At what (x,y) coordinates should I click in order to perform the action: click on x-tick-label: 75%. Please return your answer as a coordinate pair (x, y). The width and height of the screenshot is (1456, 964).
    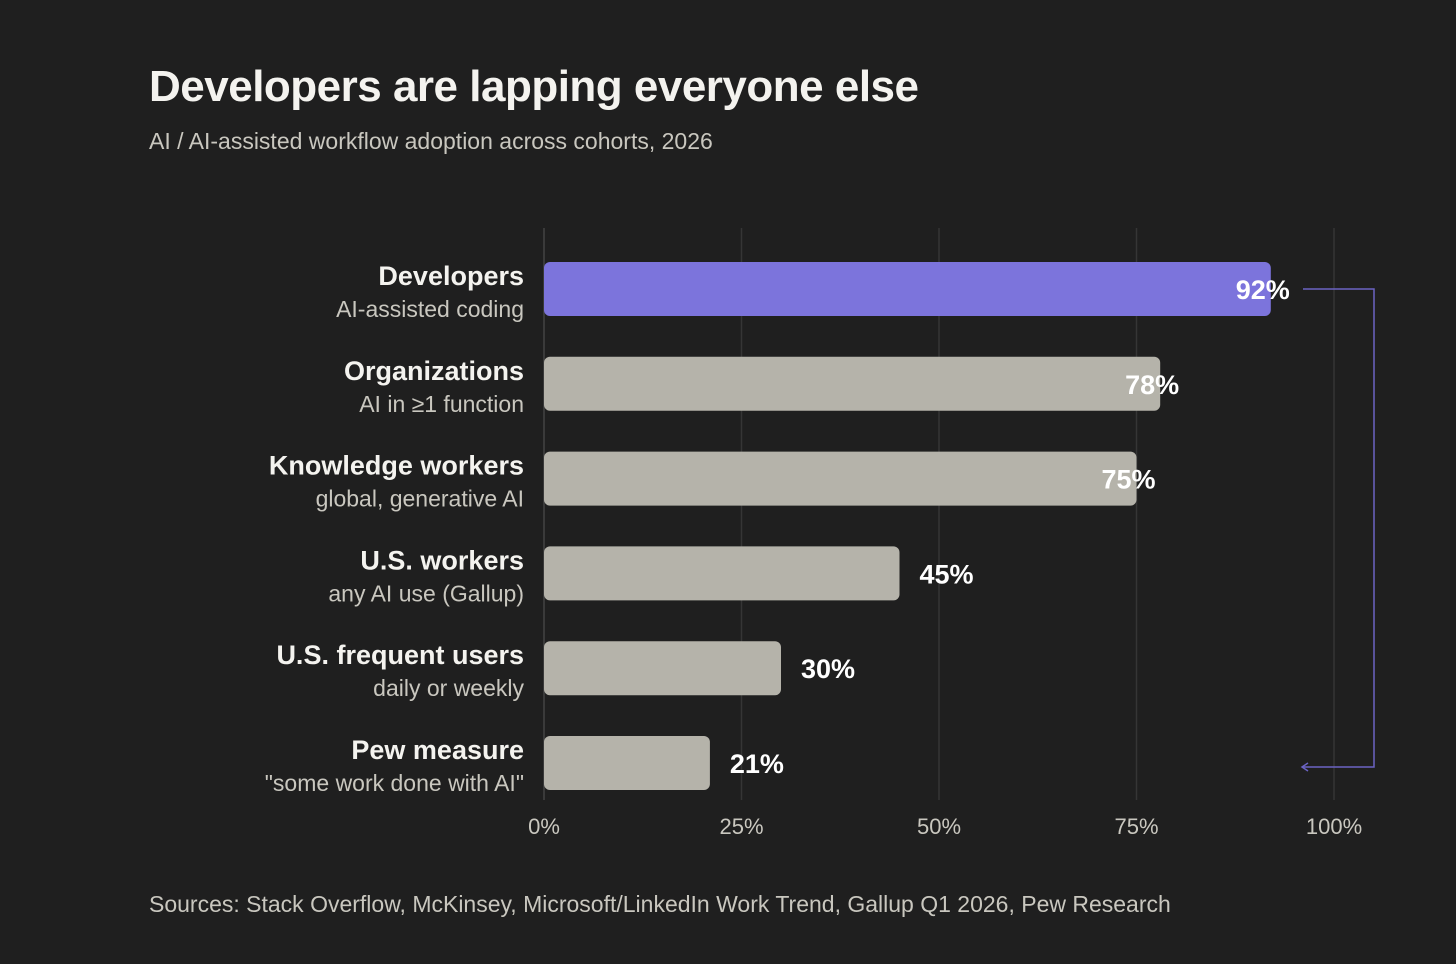
    Looking at the image, I should click on (1136, 826).